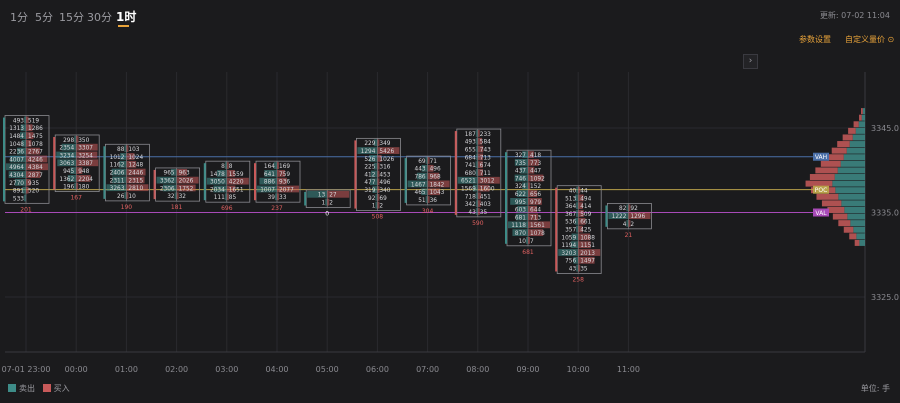 This screenshot has width=900, height=403. I want to click on buy-volume-label: 2, so click(331, 204).